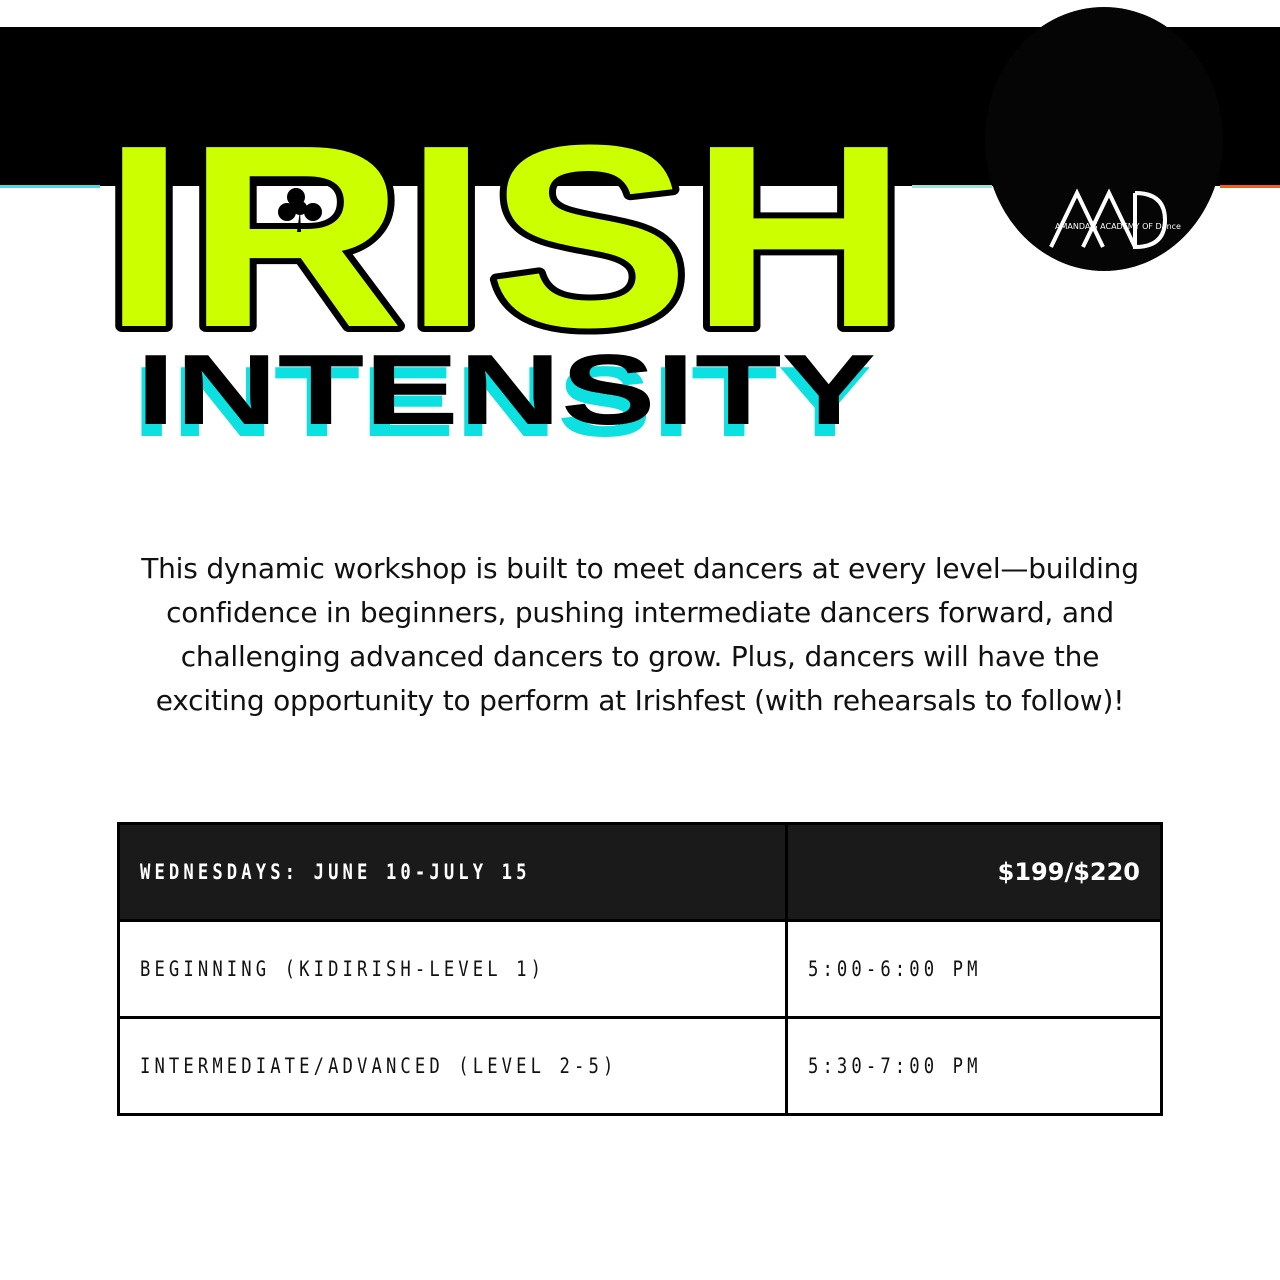 Image resolution: width=1280 pixels, height=1280 pixels. Describe the element at coordinates (300, 210) in the screenshot. I see `shamrock-icon` at that location.